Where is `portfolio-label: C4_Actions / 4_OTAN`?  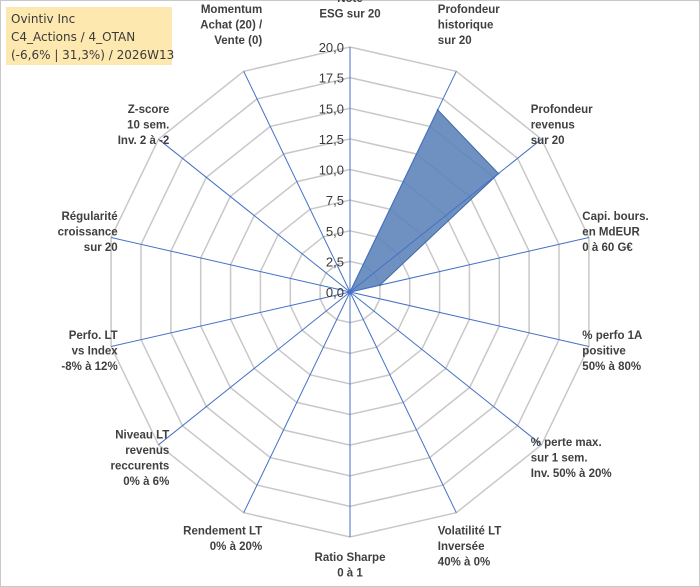
portfolio-label: C4_Actions / 4_OTAN is located at coordinates (73, 37).